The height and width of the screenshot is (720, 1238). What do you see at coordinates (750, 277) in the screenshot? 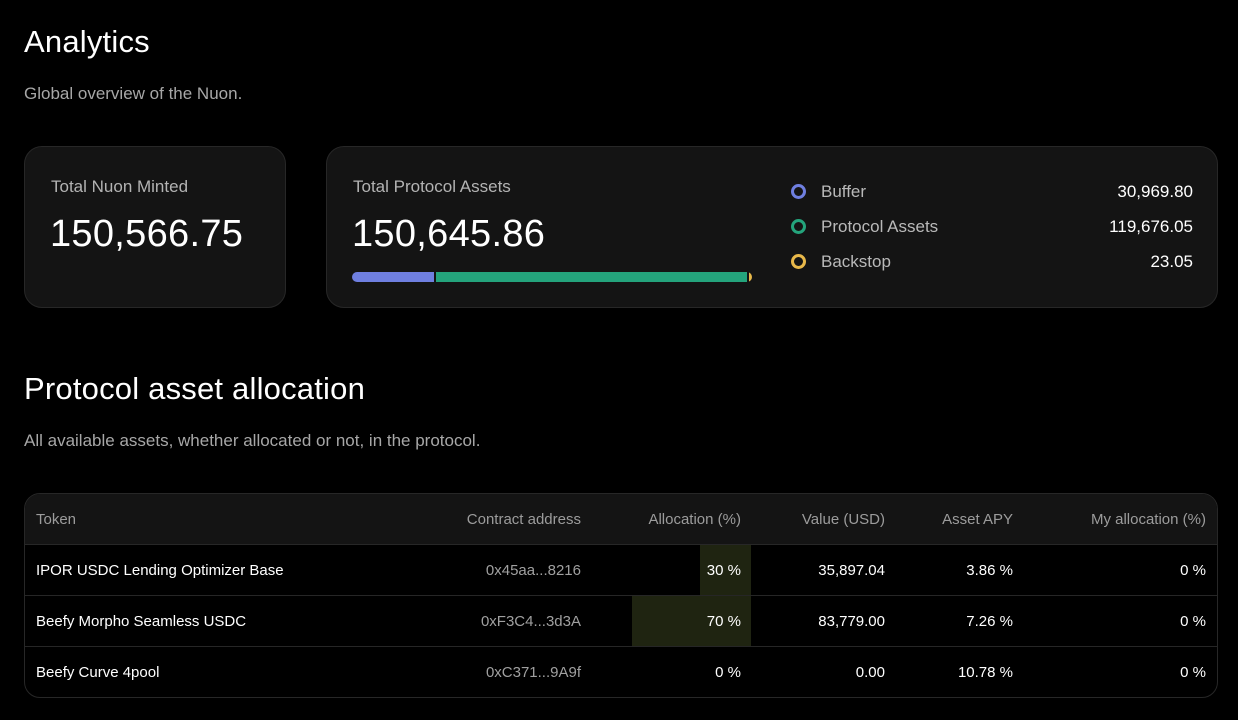
I see `bar-segment-backstop` at bounding box center [750, 277].